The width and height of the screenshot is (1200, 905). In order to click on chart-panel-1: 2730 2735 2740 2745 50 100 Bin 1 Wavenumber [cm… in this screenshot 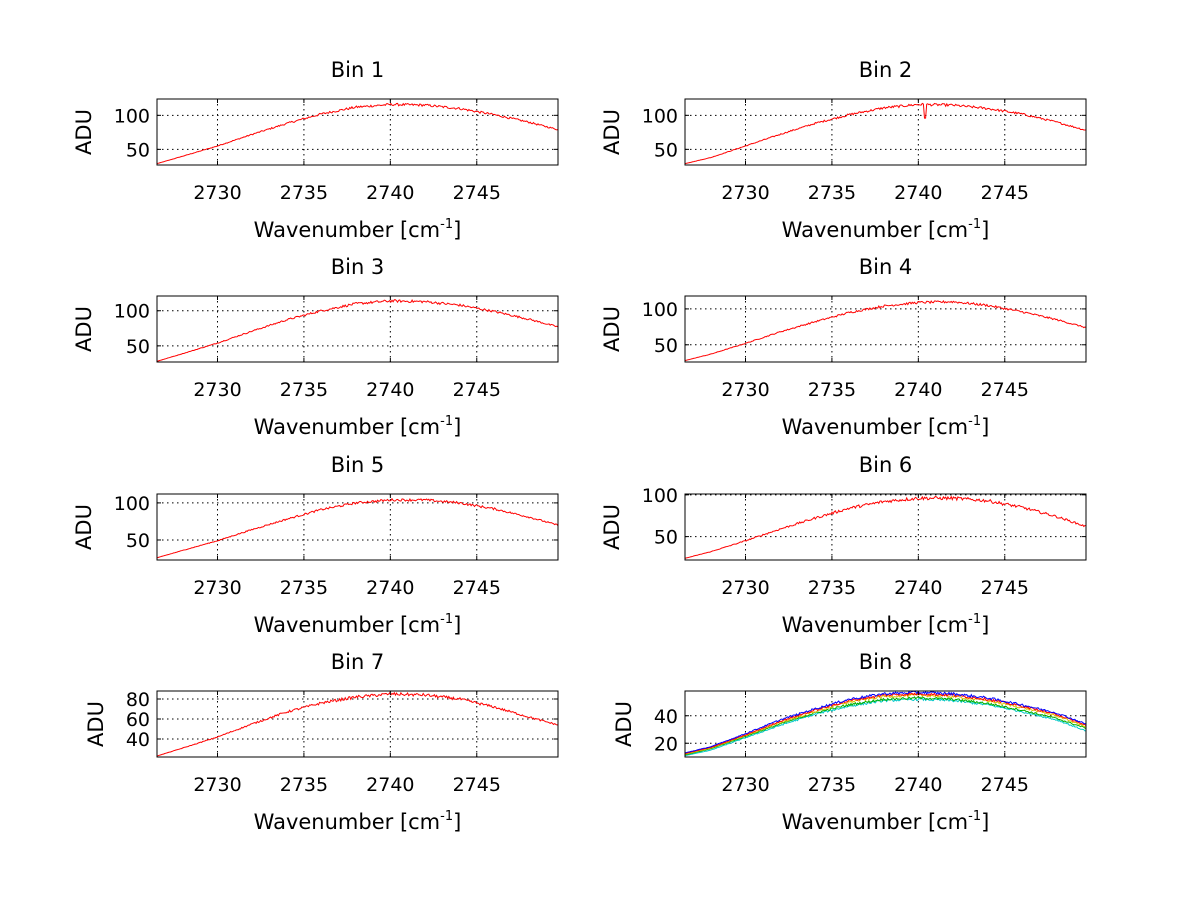, I will do `click(315, 150)`.